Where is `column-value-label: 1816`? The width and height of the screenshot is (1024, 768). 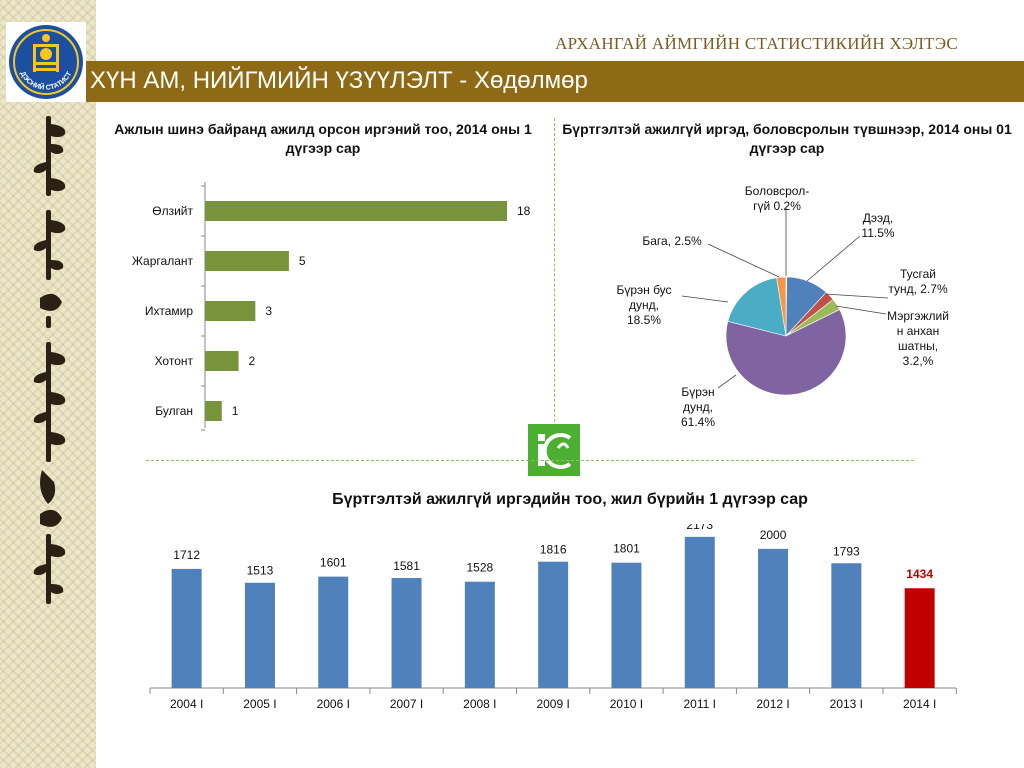 column-value-label: 1816 is located at coordinates (553, 550).